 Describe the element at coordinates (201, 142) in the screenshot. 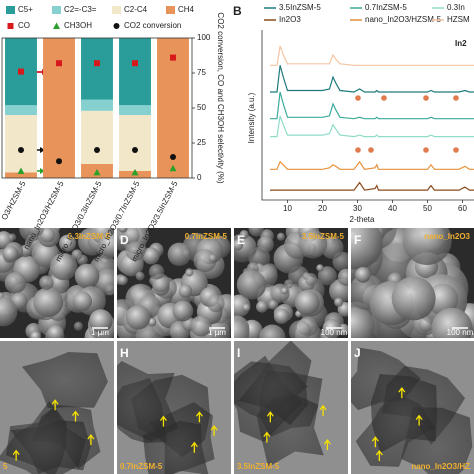

I see `y-tick-label: 25` at that location.